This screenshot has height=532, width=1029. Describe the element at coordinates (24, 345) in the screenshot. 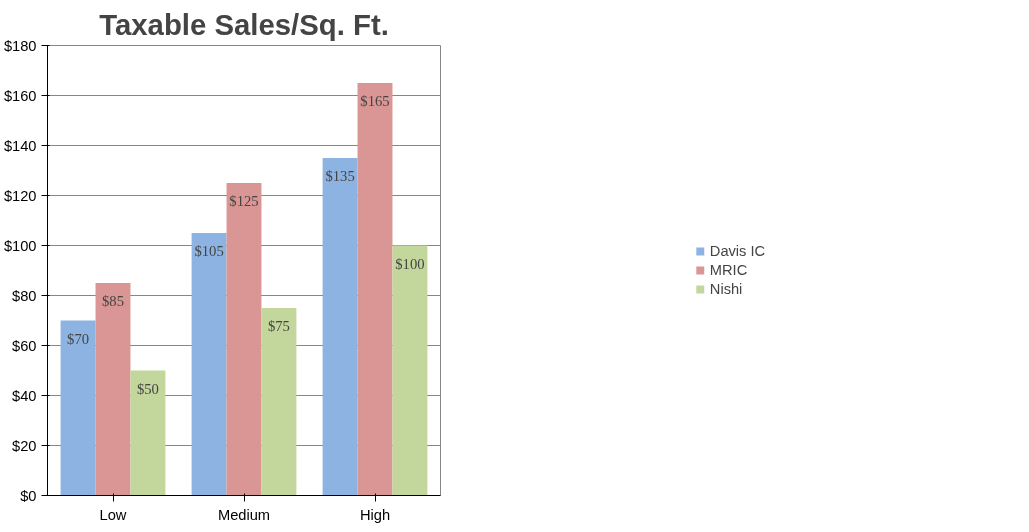

I see `y-tick-label: $60` at that location.